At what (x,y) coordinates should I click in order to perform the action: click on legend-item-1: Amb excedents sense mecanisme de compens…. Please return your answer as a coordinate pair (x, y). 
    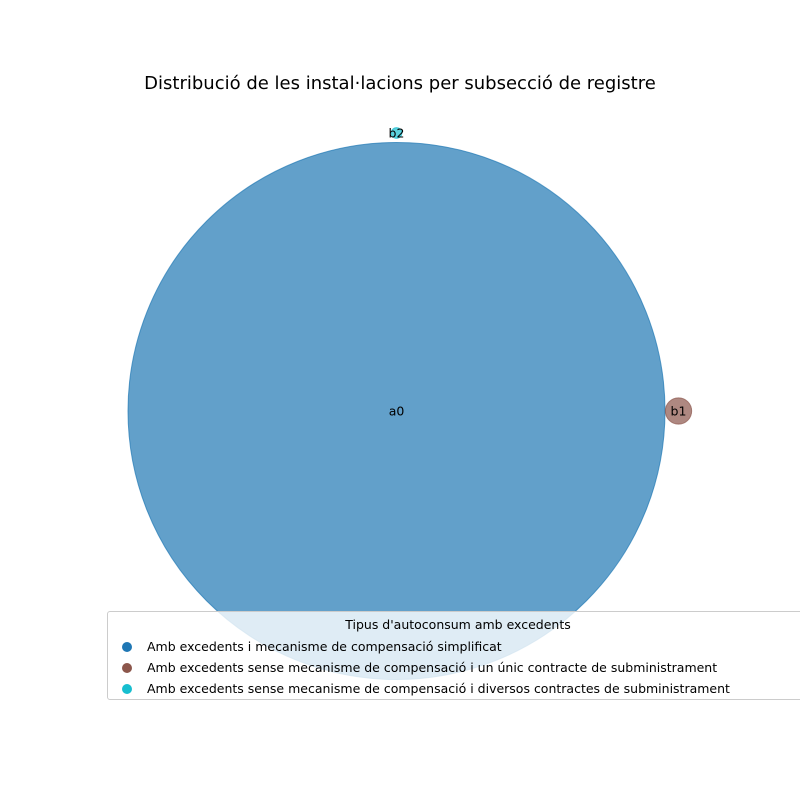
    Looking at the image, I should click on (419, 668).